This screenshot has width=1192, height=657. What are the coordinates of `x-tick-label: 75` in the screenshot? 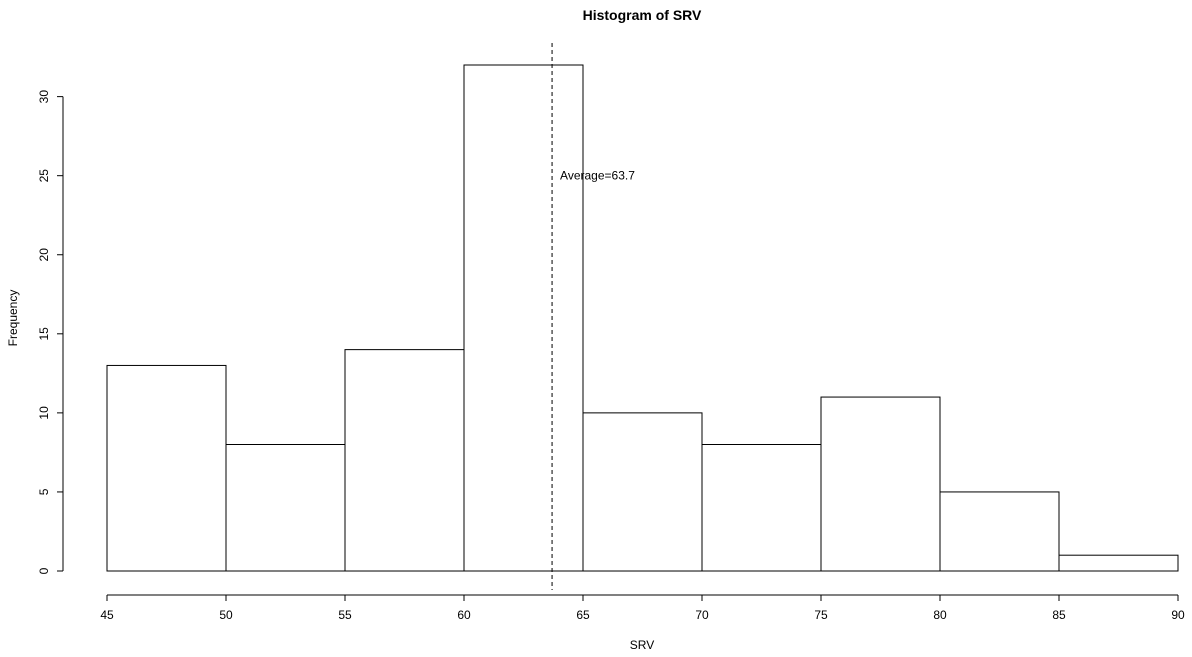 It's located at (821, 615).